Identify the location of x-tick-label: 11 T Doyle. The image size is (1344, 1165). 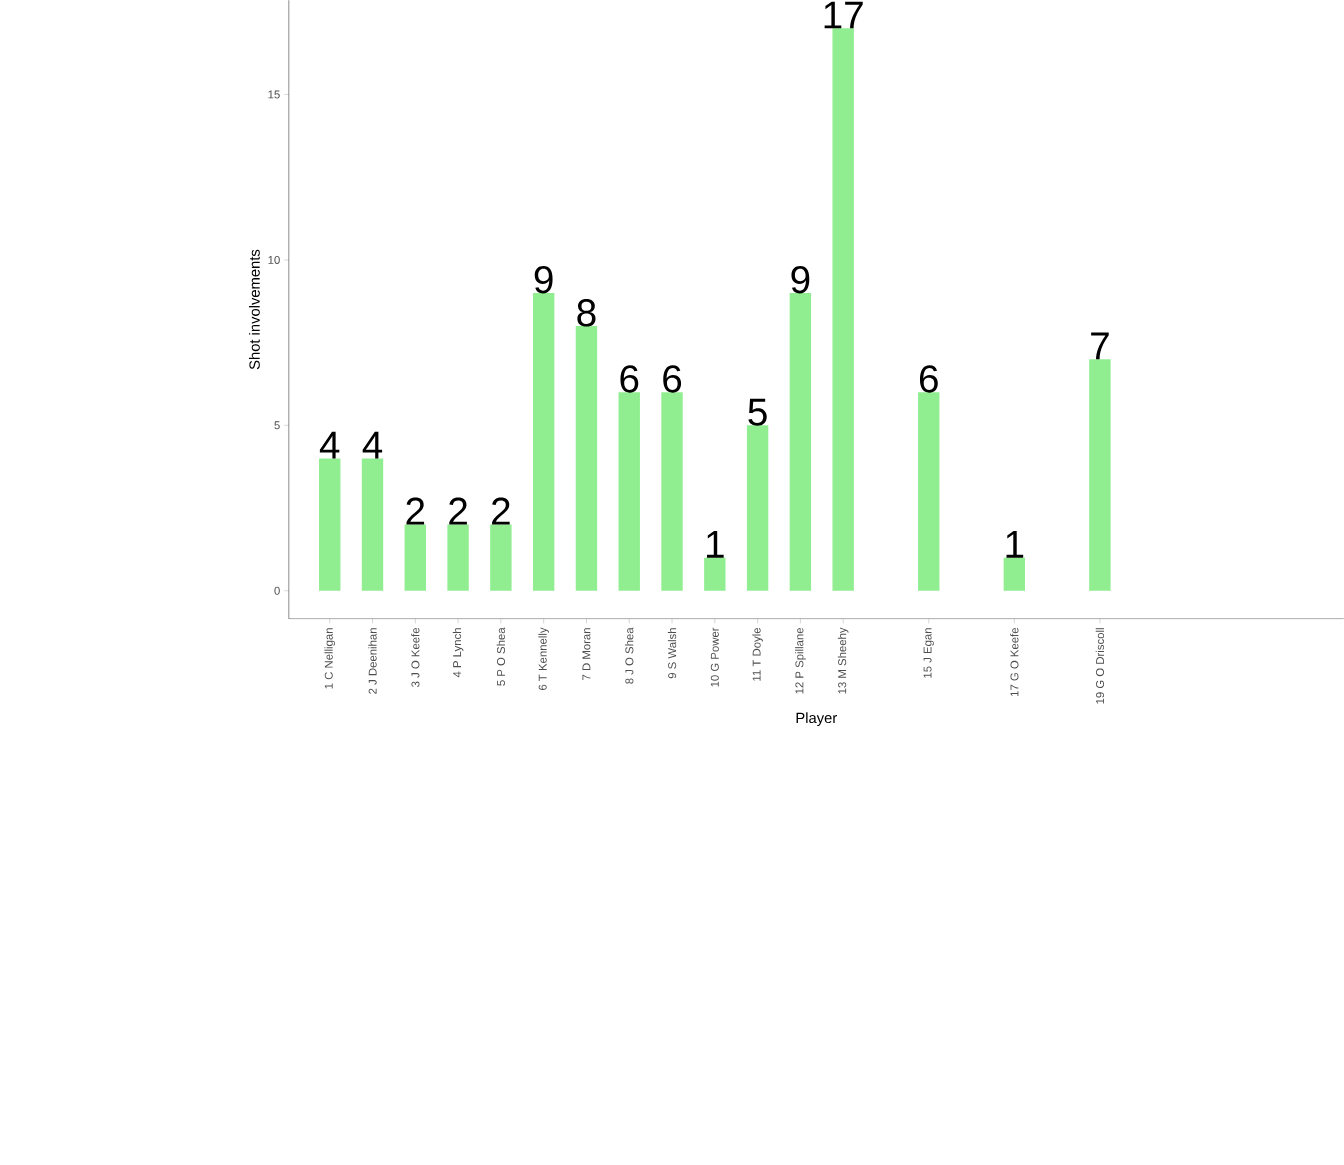
(757, 654).